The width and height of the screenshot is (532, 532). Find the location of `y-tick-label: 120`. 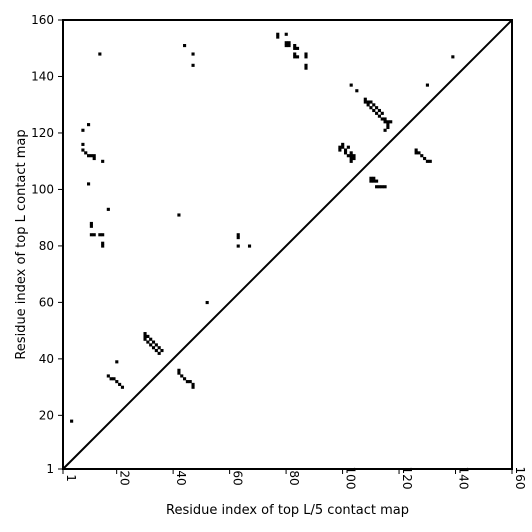

y-tick-label: 120 is located at coordinates (42, 133).